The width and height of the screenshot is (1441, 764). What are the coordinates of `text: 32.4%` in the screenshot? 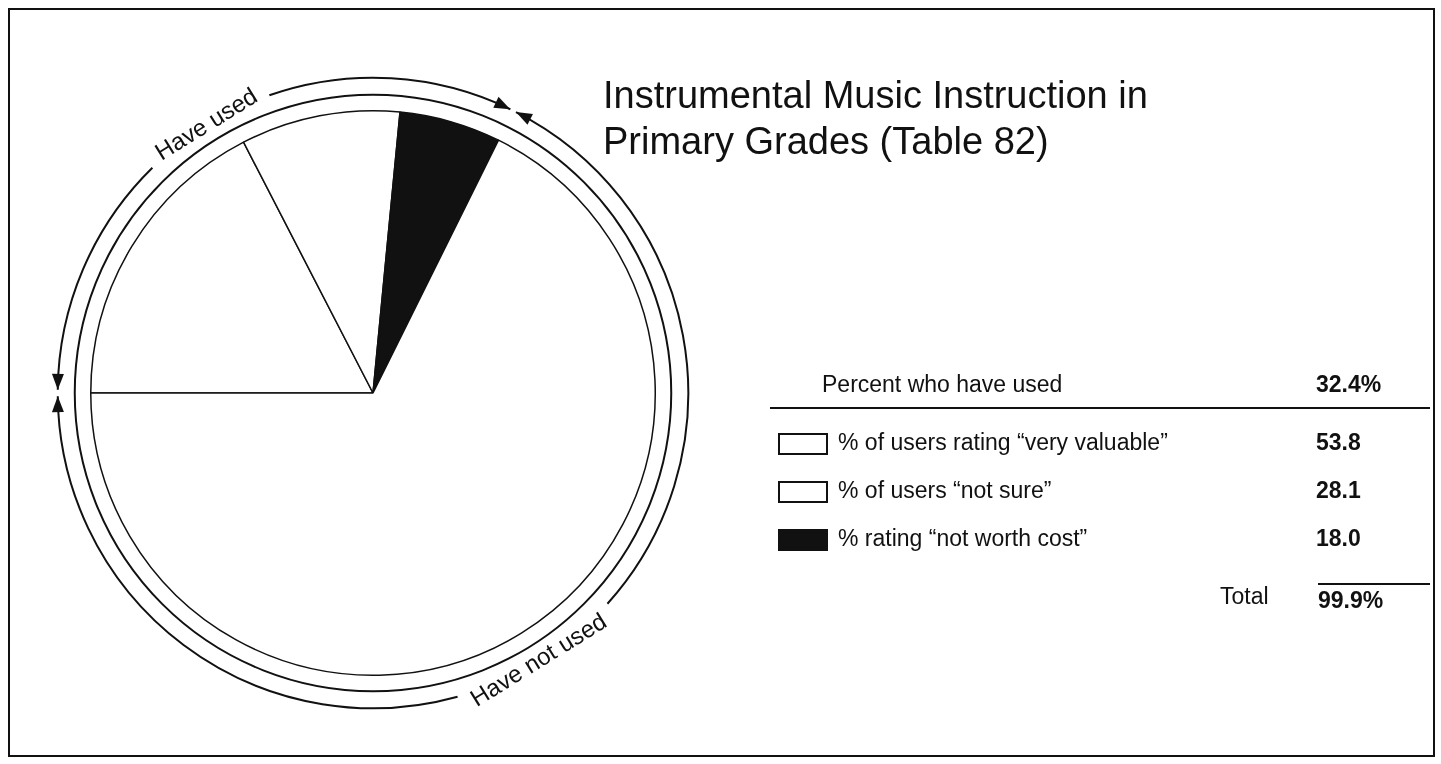 It's located at (1349, 384).